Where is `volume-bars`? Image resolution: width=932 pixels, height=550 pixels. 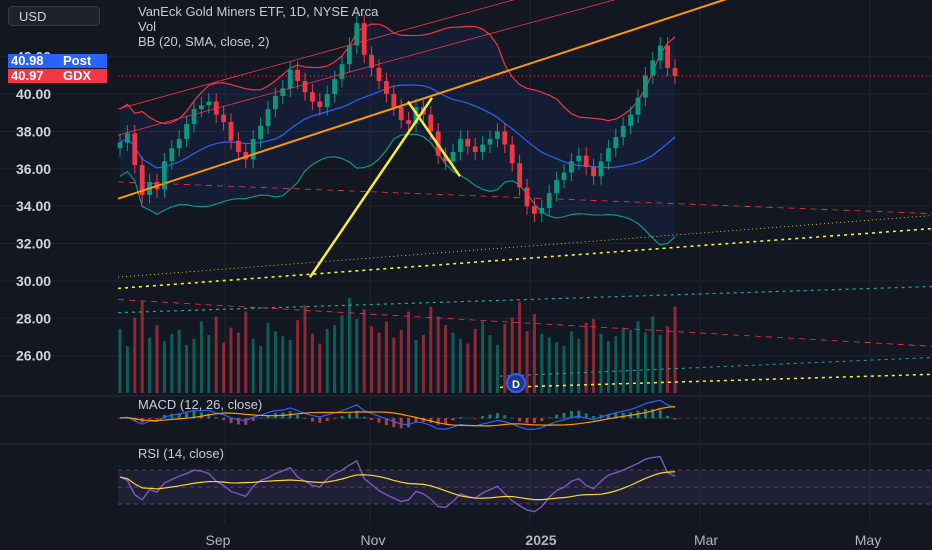
volume-bars is located at coordinates (397, 345).